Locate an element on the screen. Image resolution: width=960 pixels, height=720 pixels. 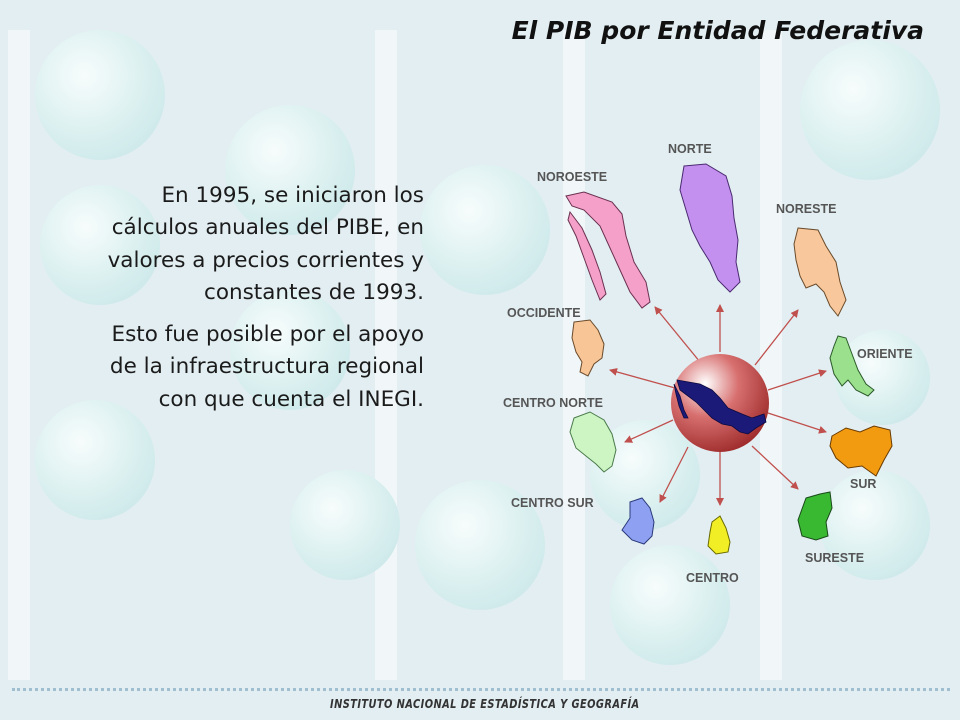
region-oriente-label: ORIENTE is located at coordinates (885, 354).